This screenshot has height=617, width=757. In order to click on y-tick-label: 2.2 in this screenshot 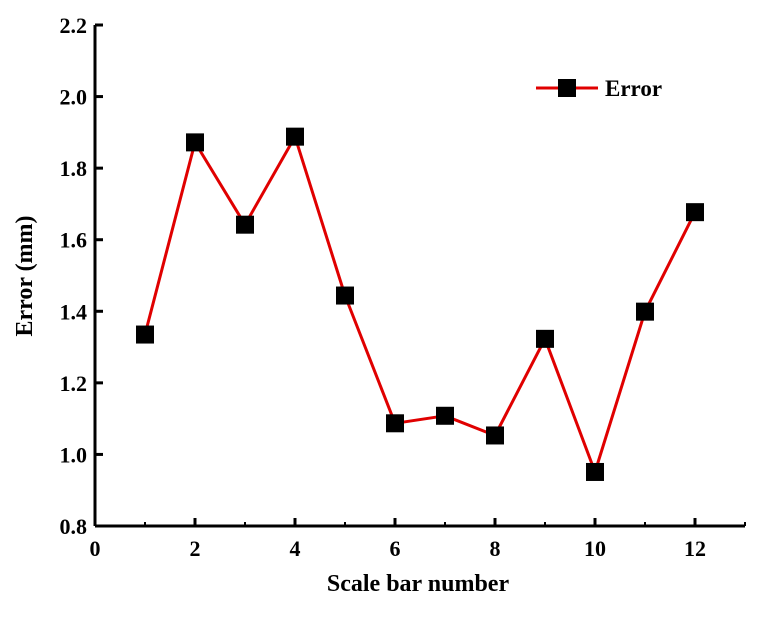, I will do `click(74, 25)`.